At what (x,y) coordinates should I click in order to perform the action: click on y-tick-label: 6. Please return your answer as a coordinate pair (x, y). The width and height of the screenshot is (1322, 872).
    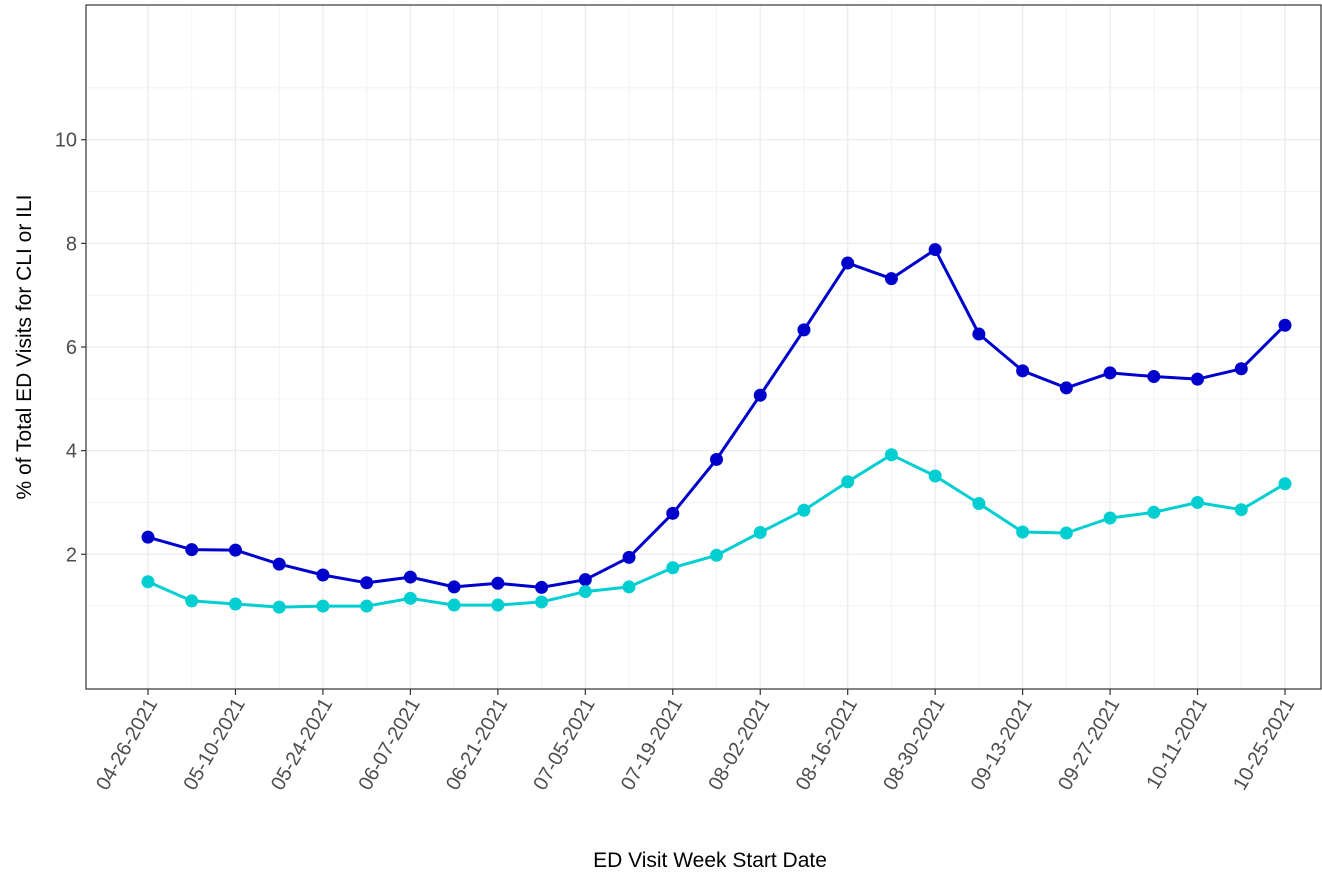
    Looking at the image, I should click on (71, 348).